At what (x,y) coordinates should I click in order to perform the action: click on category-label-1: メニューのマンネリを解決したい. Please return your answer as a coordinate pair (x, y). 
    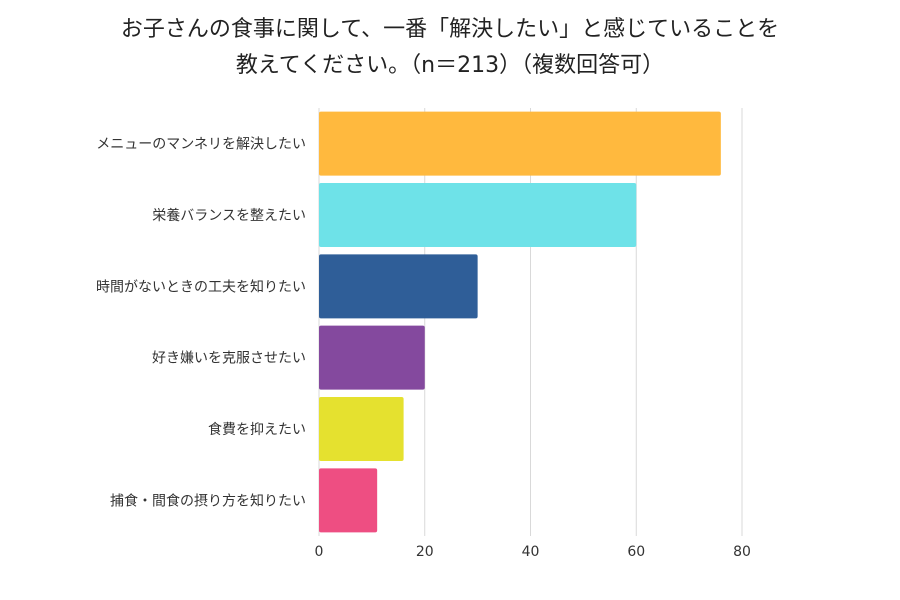
    Looking at the image, I should click on (201, 145).